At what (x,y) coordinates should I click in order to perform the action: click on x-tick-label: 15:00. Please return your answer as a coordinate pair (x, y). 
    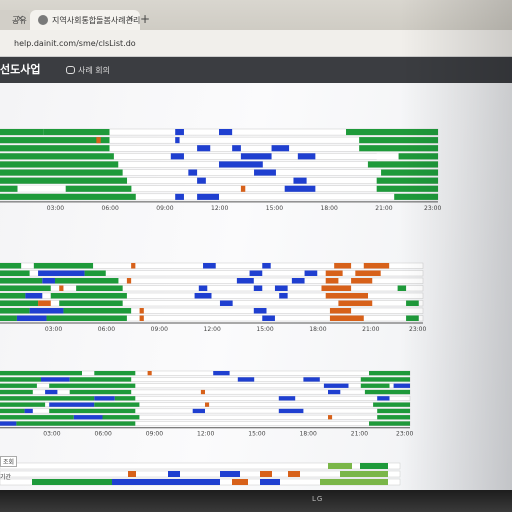
    Looking at the image, I should click on (256, 434).